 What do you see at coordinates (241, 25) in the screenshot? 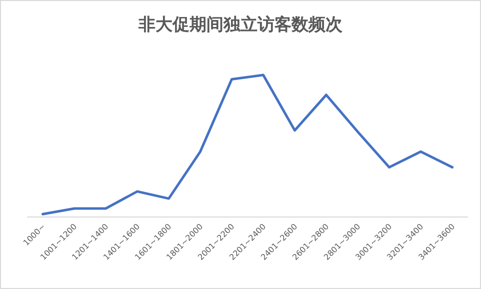
I see `chart-title: 非大促期间独立访客数频次` at bounding box center [241, 25].